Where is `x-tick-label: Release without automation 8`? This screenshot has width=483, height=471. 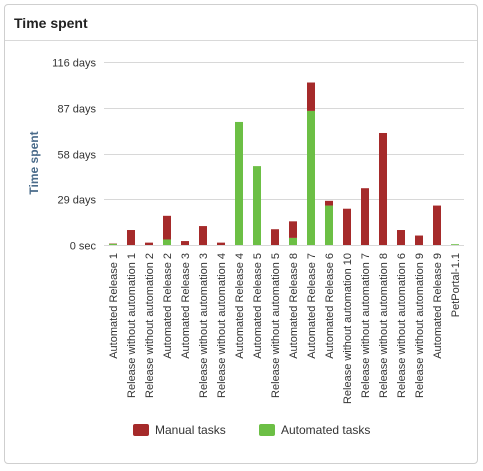 x-tick-label: Release without automation 8 is located at coordinates (384, 325).